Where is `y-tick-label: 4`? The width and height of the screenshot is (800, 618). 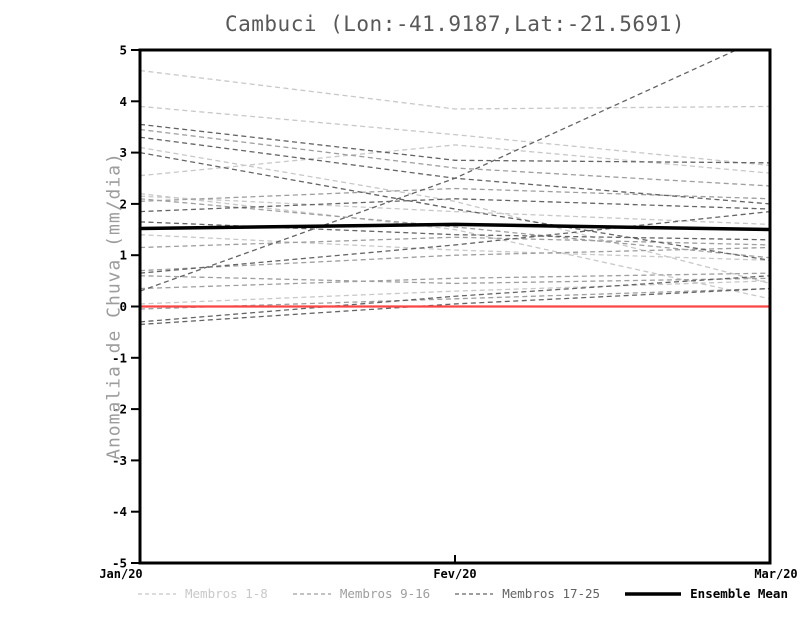
y-tick-label: 4 is located at coordinates (123, 101).